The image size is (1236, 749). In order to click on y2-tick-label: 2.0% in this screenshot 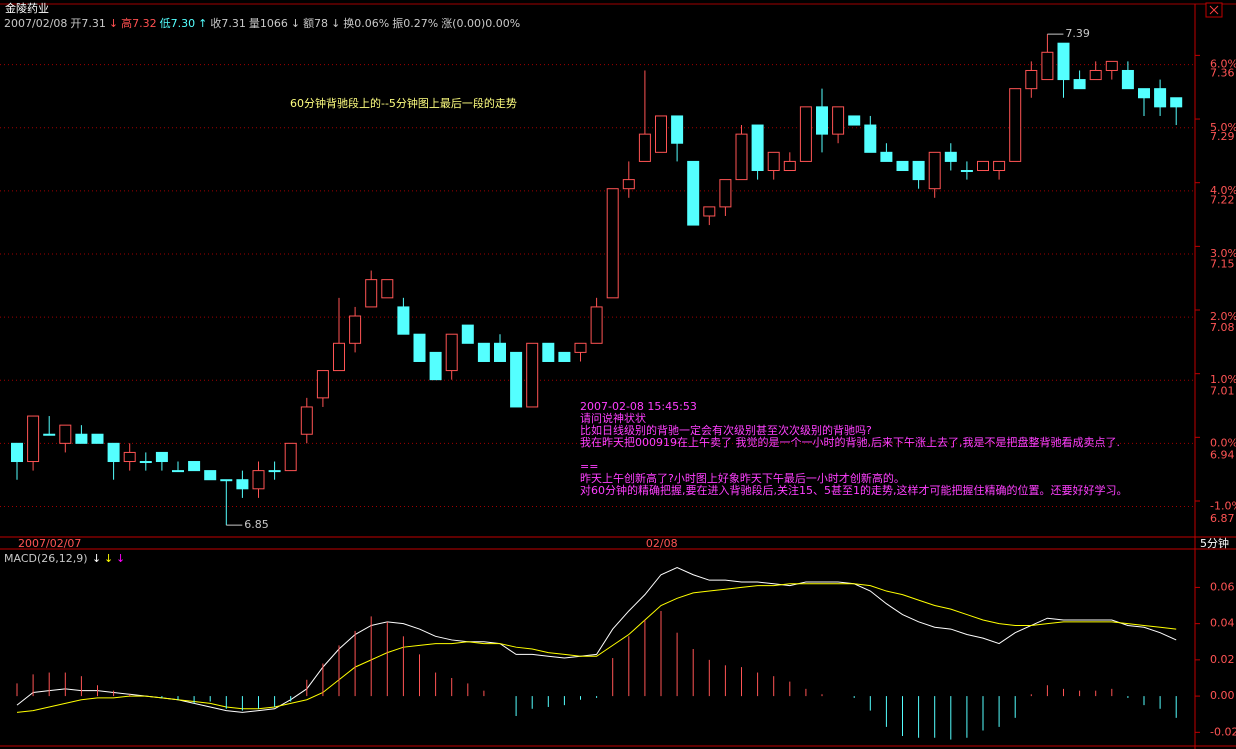, I will do `click(1223, 316)`.